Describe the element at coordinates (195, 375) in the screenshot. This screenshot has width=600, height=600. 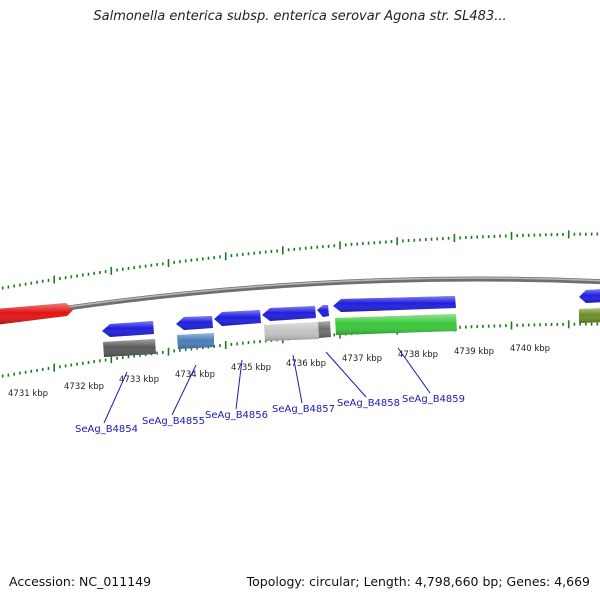
I see `tick-label: 4734 kbp` at that location.